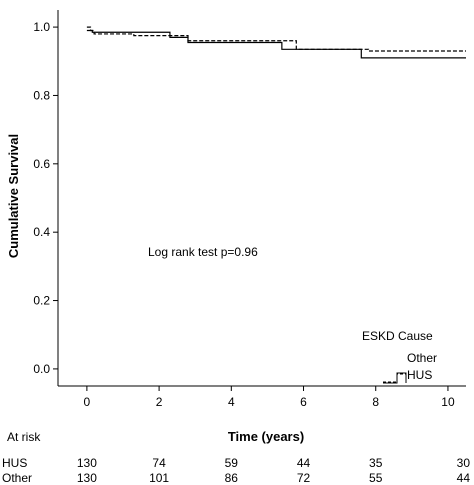 The image size is (474, 485). What do you see at coordinates (376, 478) in the screenshot?
I see `at-risk-cell: 55` at bounding box center [376, 478].